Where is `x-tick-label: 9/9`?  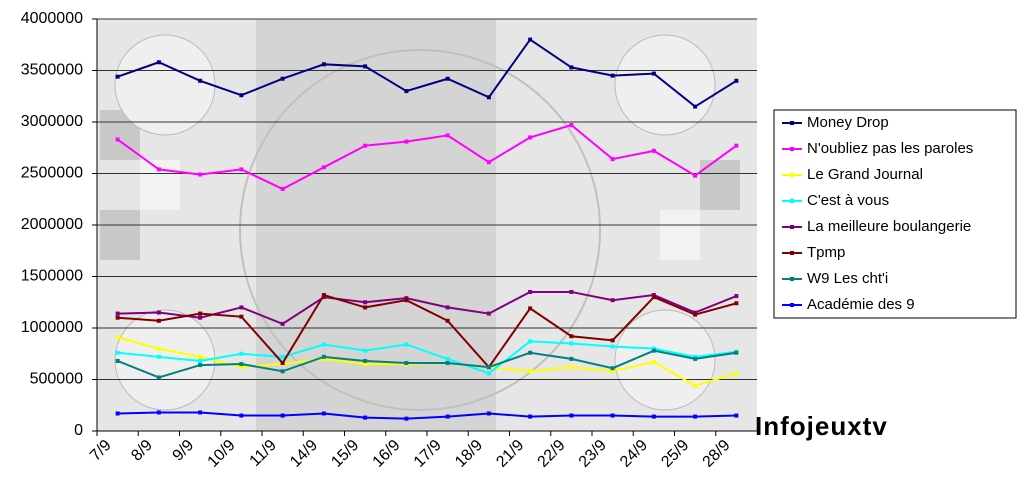
x-tick-label: 9/9 is located at coordinates (184, 451).